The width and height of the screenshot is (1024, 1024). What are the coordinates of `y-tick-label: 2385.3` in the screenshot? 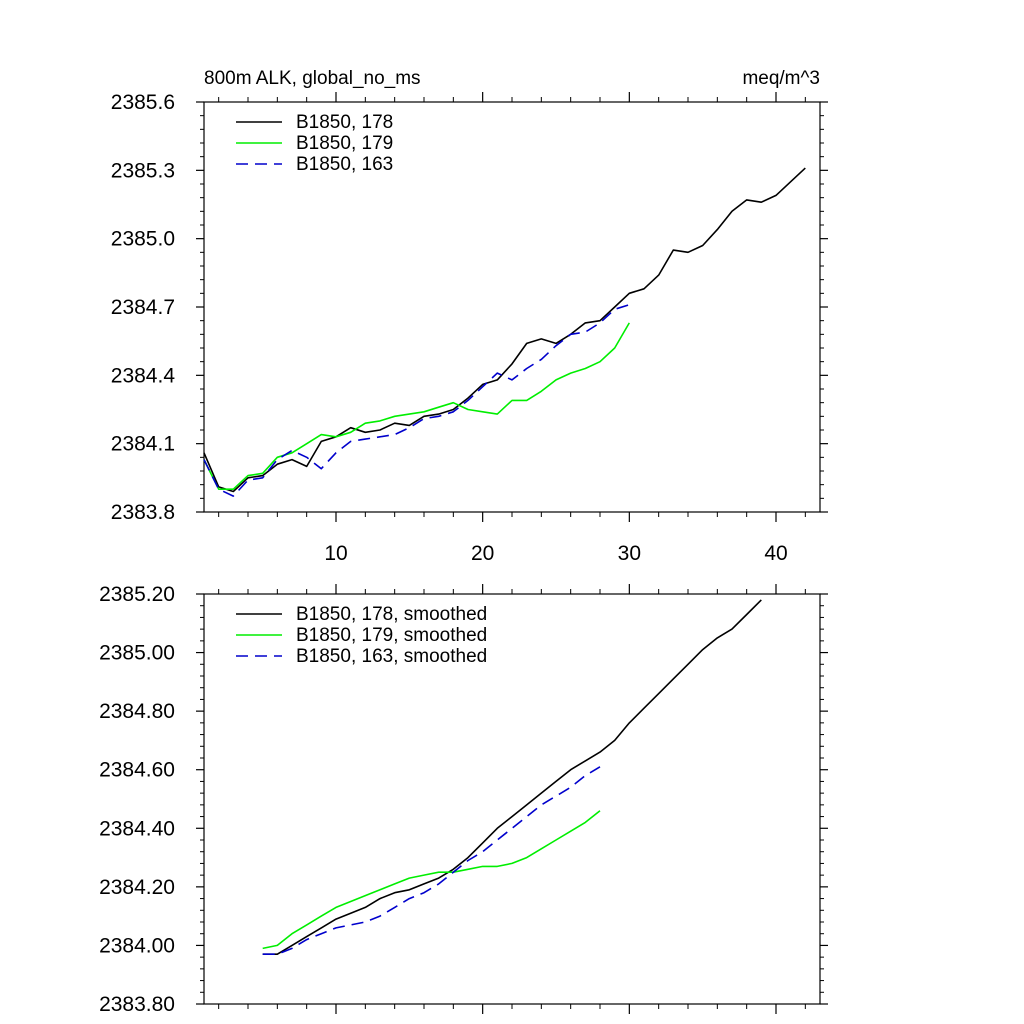 It's located at (143, 170).